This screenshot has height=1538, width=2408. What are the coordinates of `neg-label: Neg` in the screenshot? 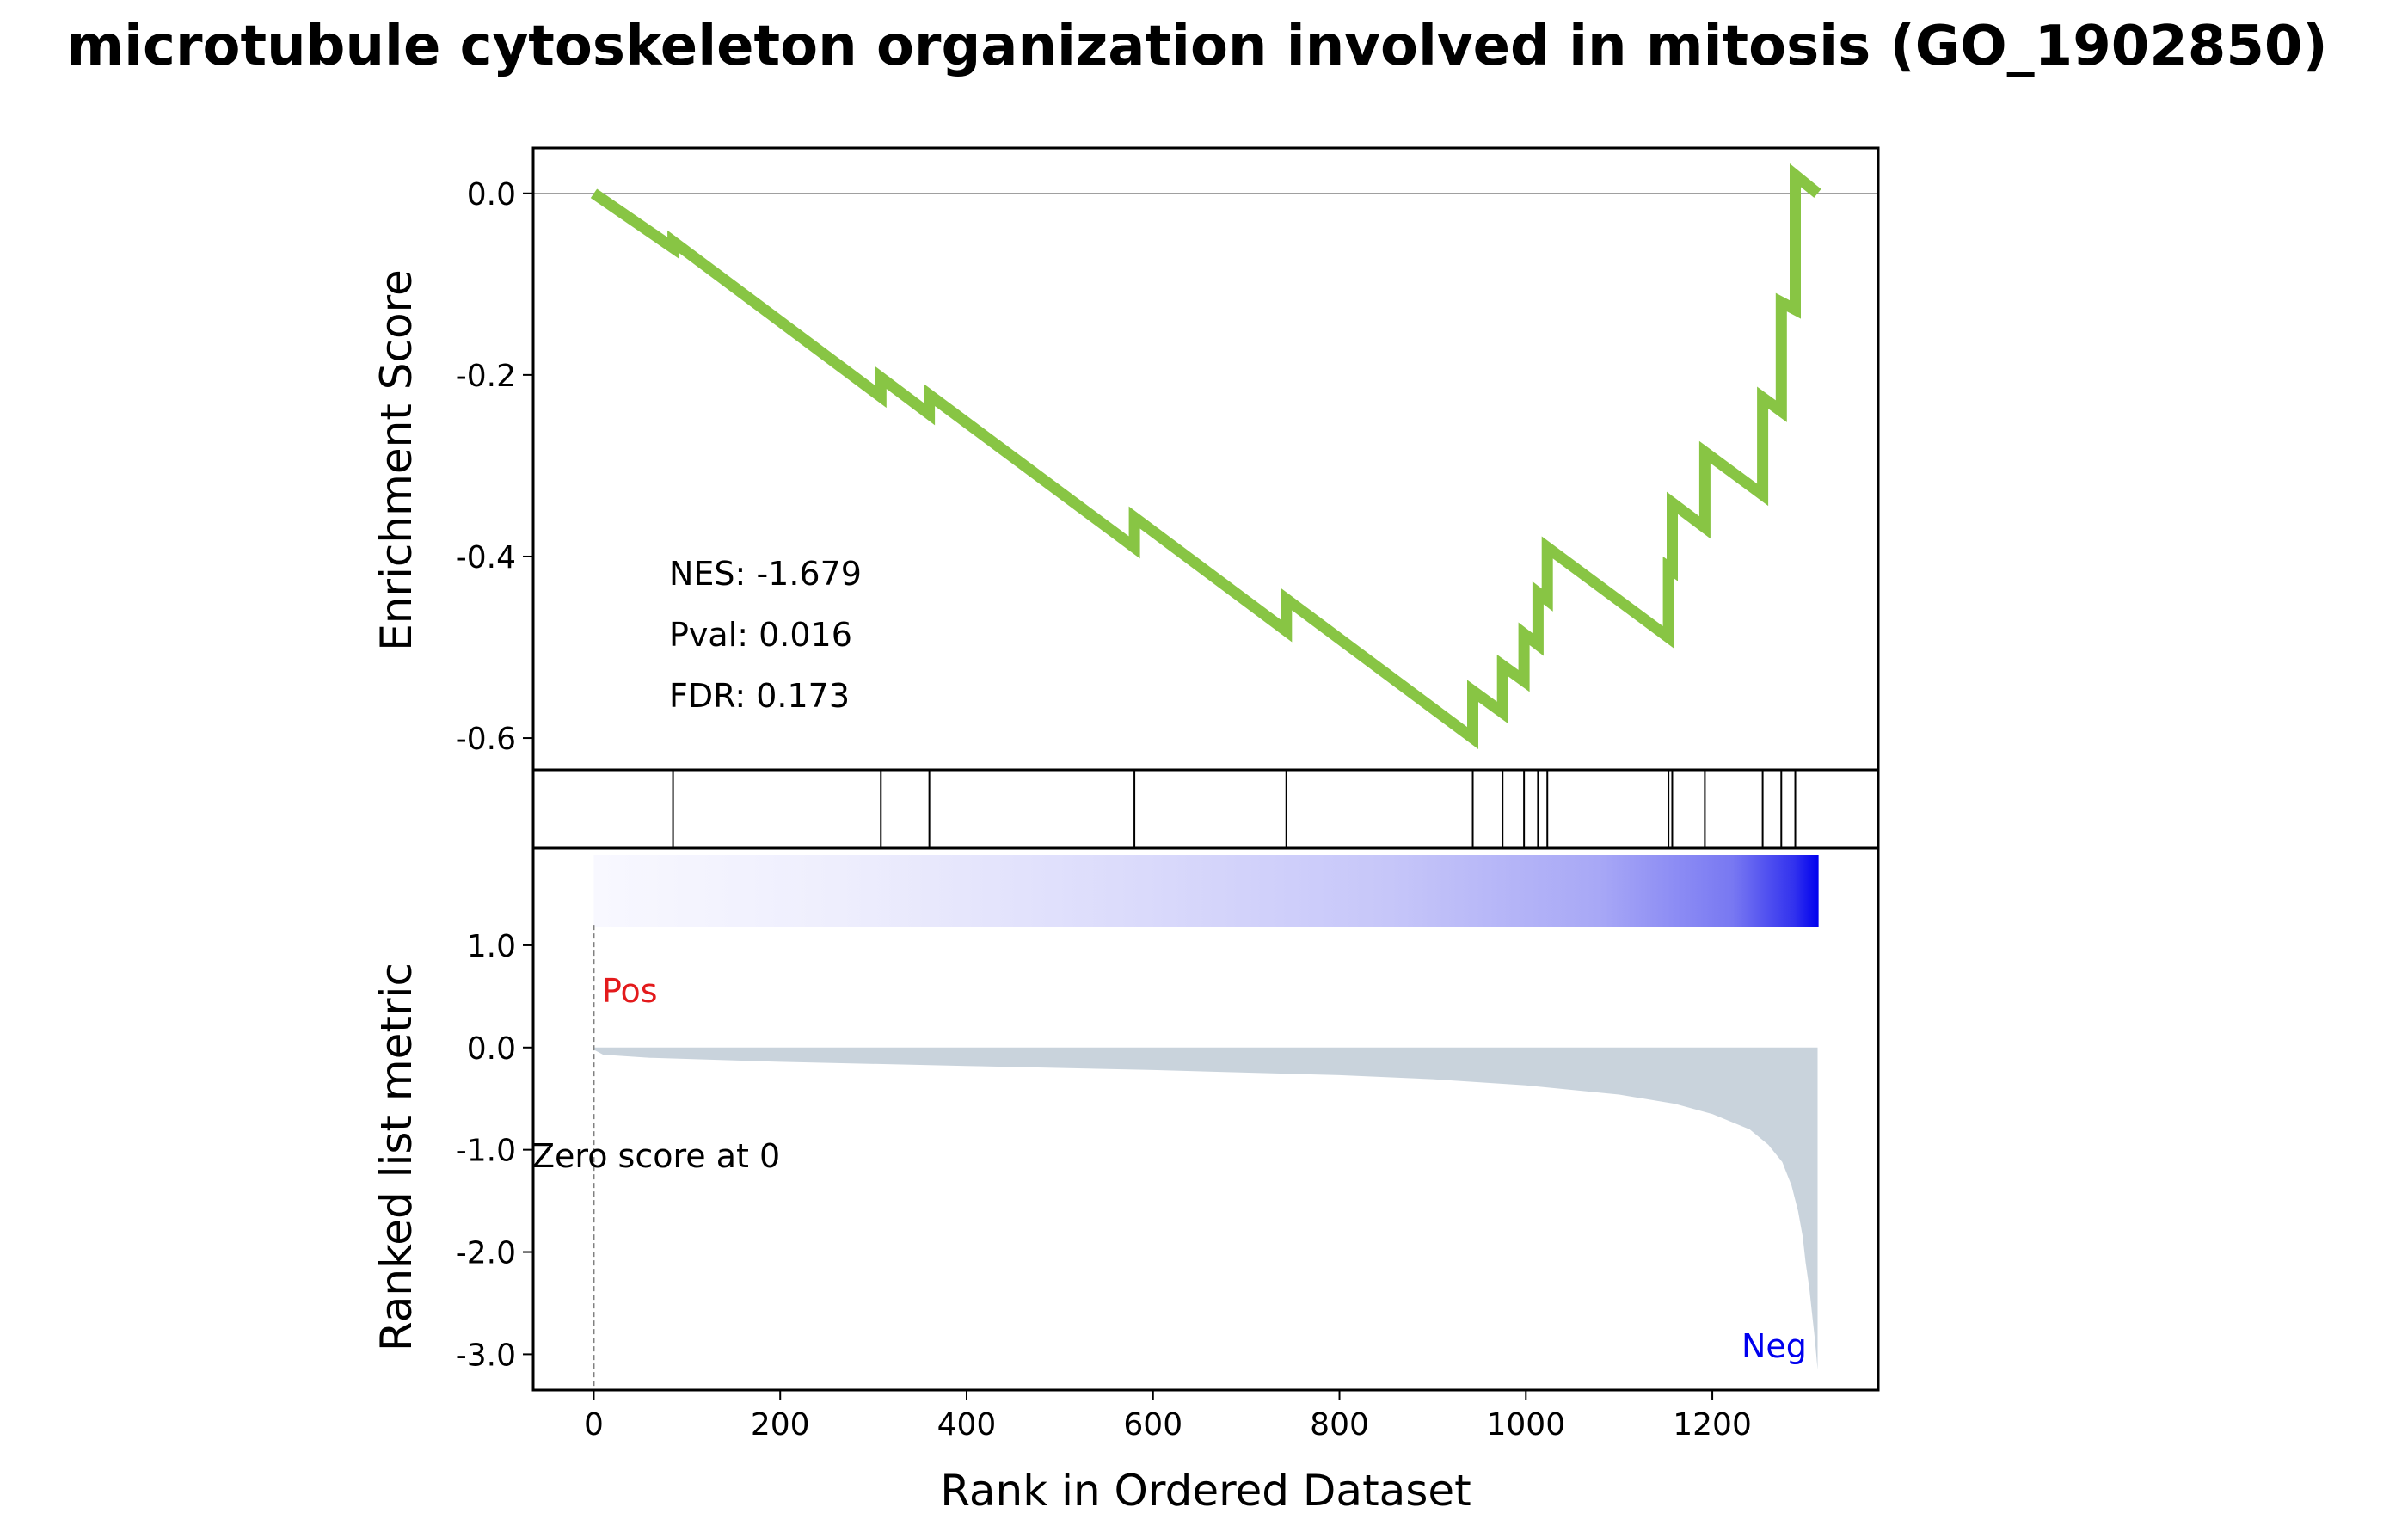 It's located at (1774, 1346).